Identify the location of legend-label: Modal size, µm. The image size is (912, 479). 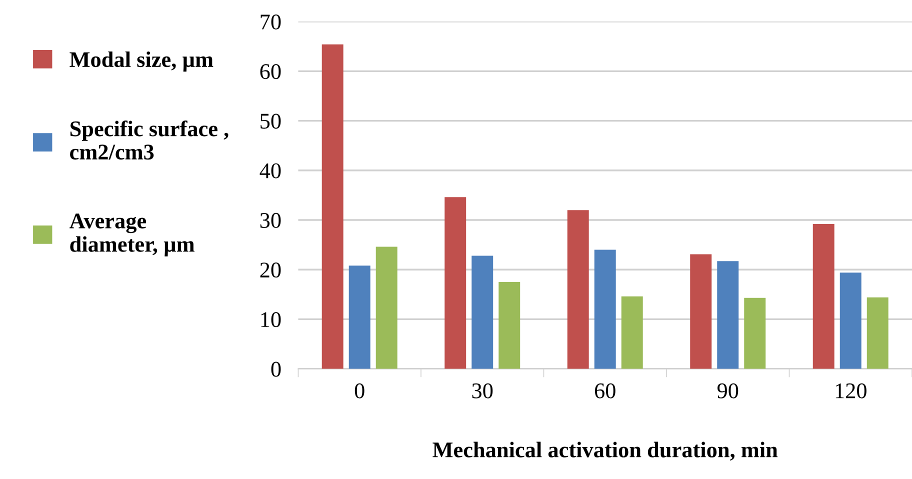
(142, 61).